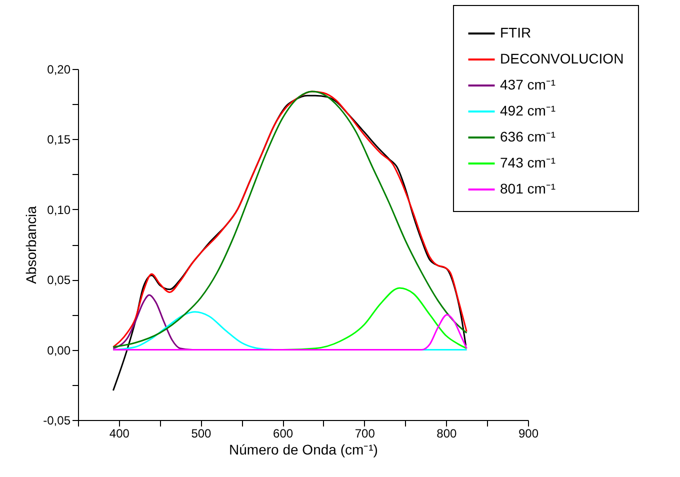 This screenshot has width=680, height=477. I want to click on legend-label: FTIR, so click(516, 32).